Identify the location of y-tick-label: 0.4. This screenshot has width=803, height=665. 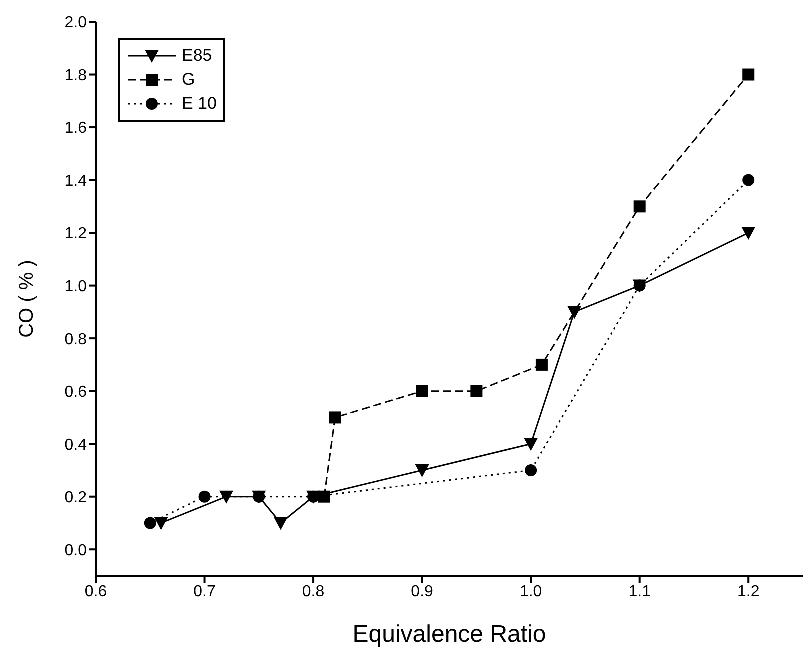
(76, 445).